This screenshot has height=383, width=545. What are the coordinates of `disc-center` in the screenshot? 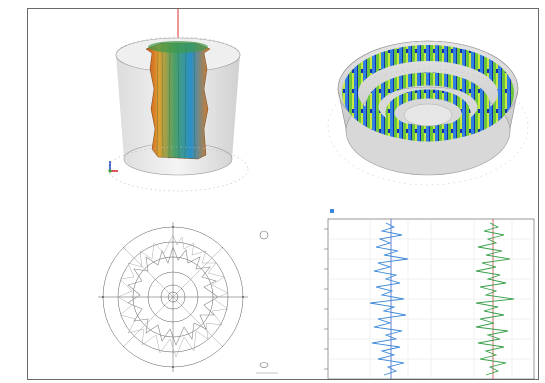 It's located at (428, 115).